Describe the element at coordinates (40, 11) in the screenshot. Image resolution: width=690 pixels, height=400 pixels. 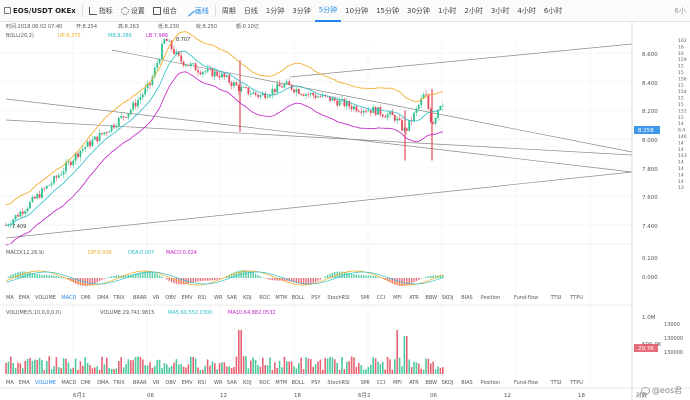
I see `pair-selector: EOS/USDT OKEx` at that location.